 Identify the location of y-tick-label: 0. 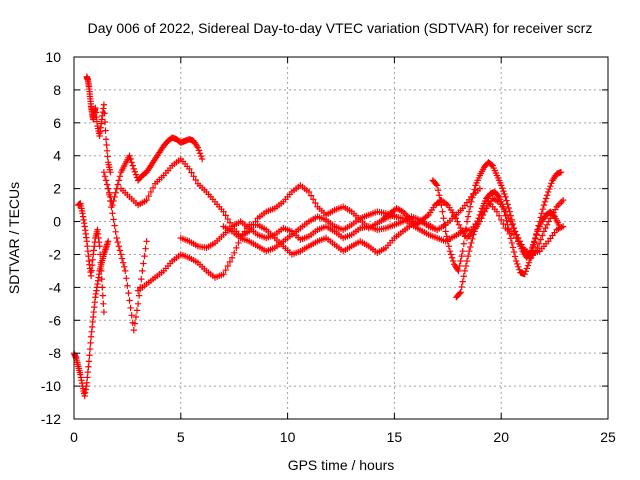
(57, 222).